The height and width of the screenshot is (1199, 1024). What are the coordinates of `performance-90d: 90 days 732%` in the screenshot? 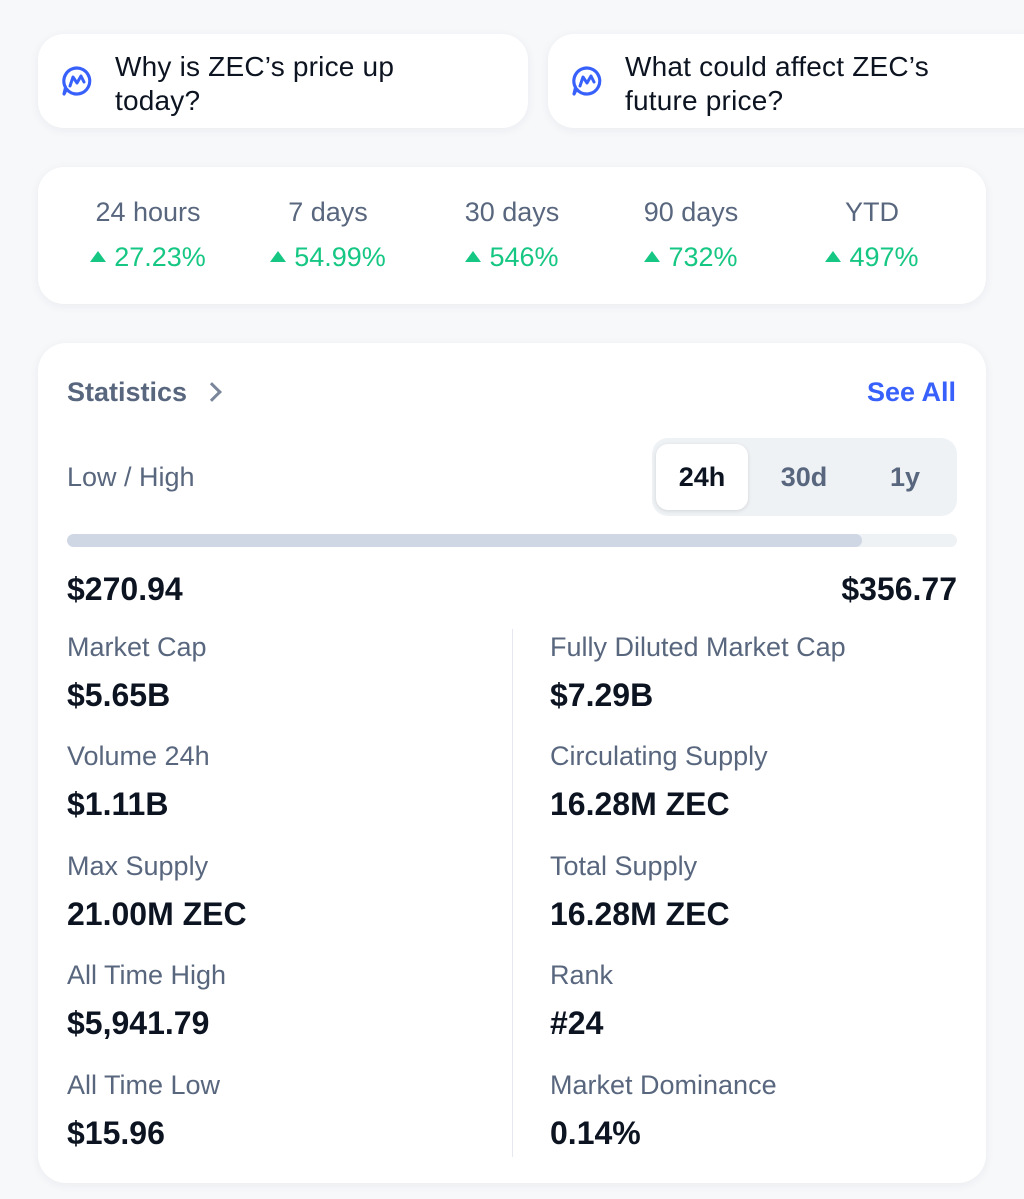 It's located at (691, 234).